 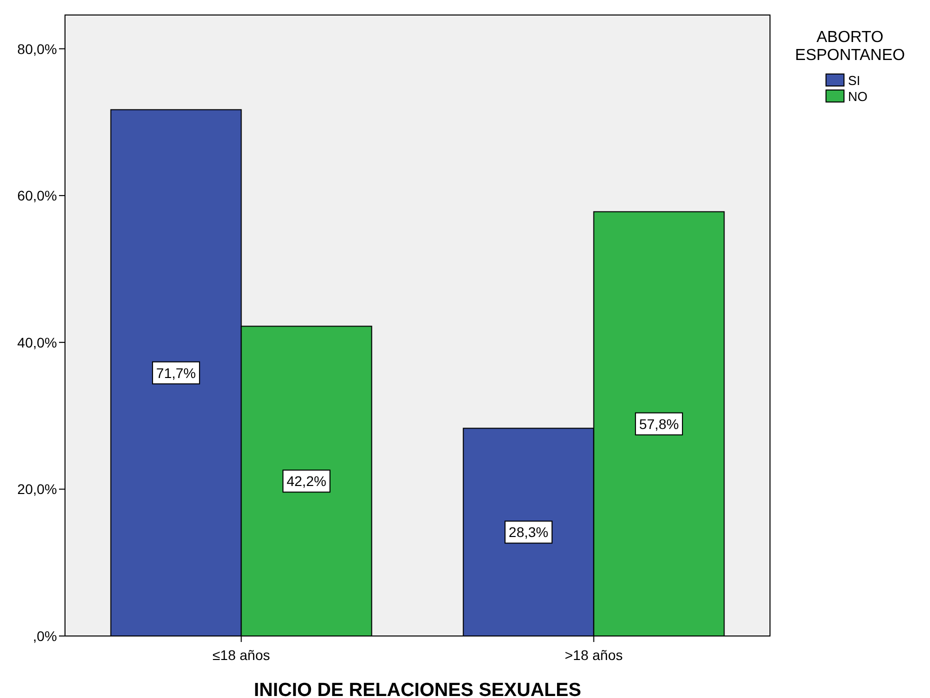 What do you see at coordinates (37, 342) in the screenshot?
I see `y-tick-label: 40,0%` at bounding box center [37, 342].